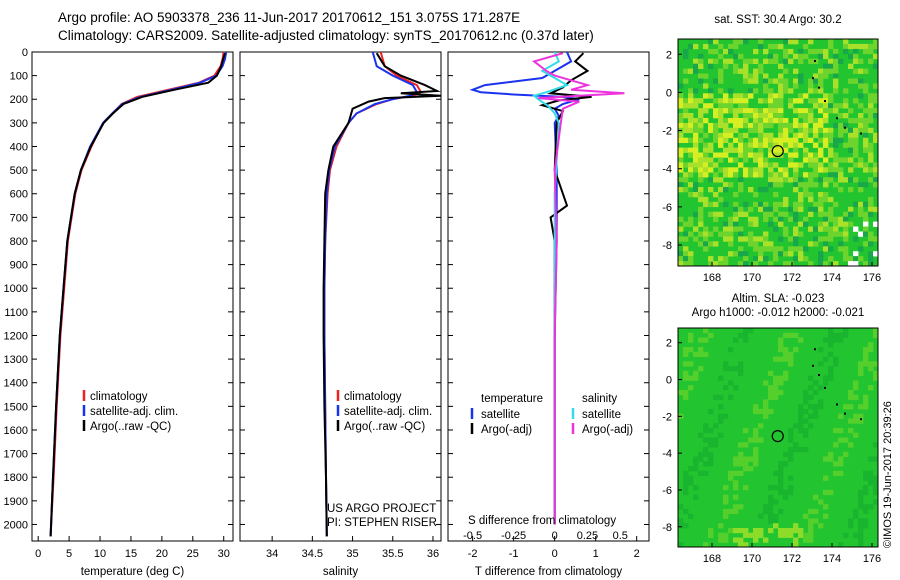 The image size is (900, 580). What do you see at coordinates (16, 289) in the screenshot?
I see `depth-tick-label: 1000` at bounding box center [16, 289].